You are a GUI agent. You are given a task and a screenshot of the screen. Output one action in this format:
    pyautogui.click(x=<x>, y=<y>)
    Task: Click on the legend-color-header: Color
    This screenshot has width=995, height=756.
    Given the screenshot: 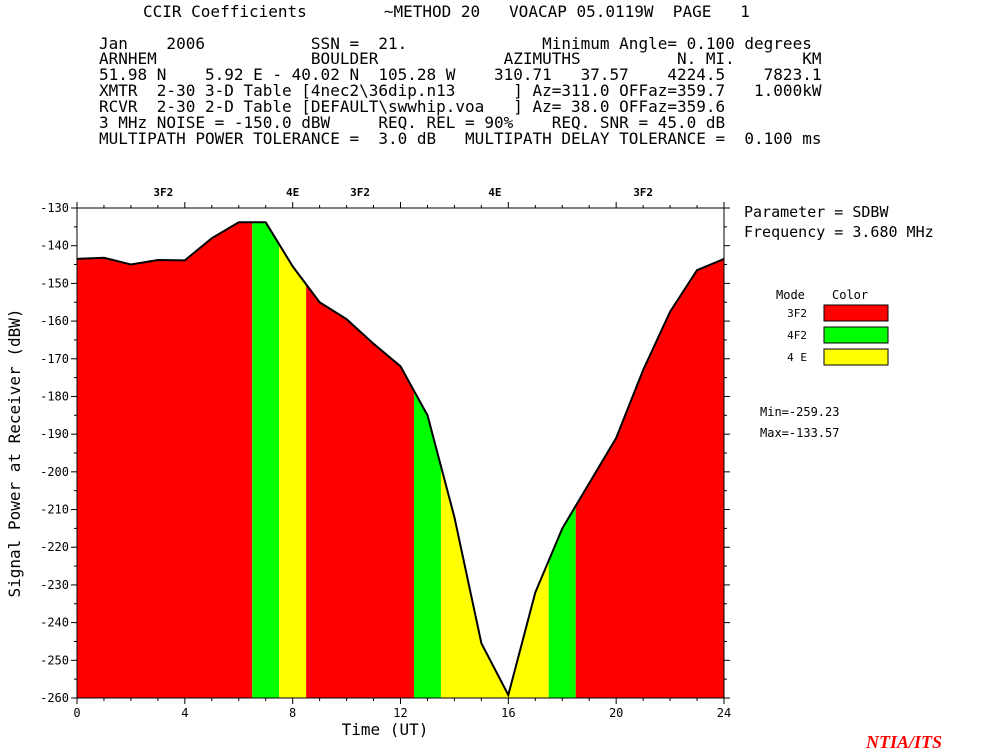 What is the action you would take?
    pyautogui.click(x=850, y=295)
    